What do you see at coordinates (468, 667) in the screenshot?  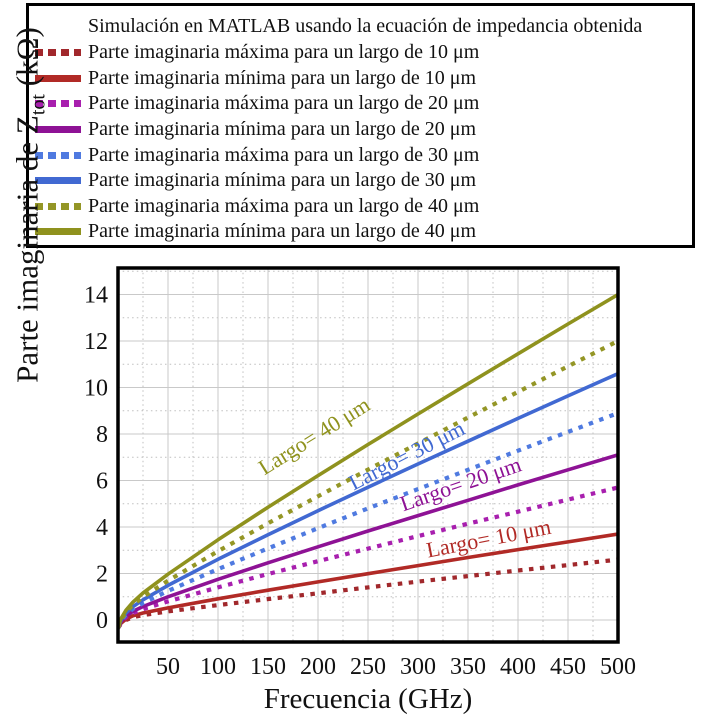 I see `x-tick-label: 350` at bounding box center [468, 667].